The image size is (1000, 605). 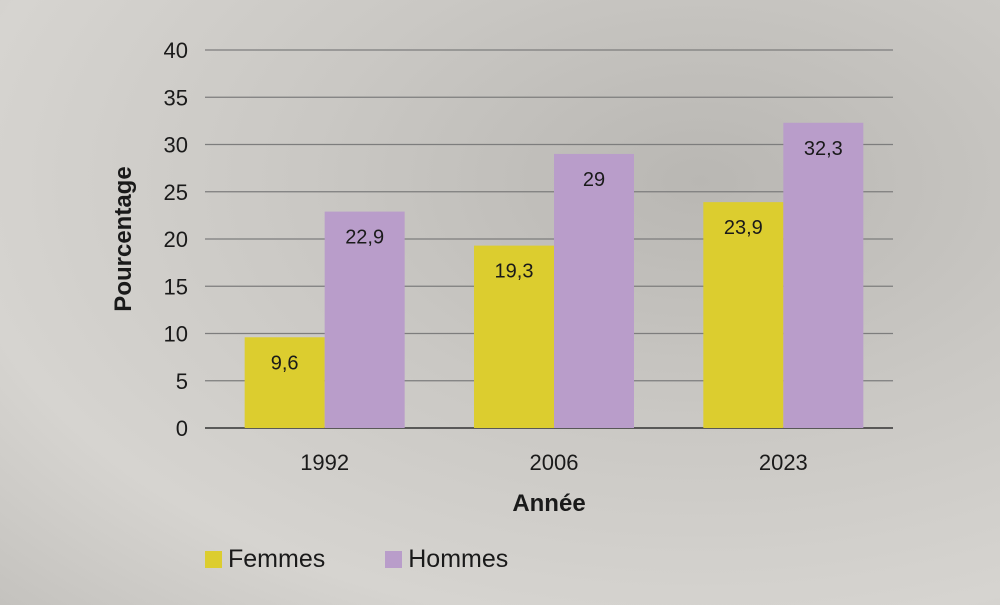 What do you see at coordinates (182, 381) in the screenshot?
I see `y-tick-label: 5` at bounding box center [182, 381].